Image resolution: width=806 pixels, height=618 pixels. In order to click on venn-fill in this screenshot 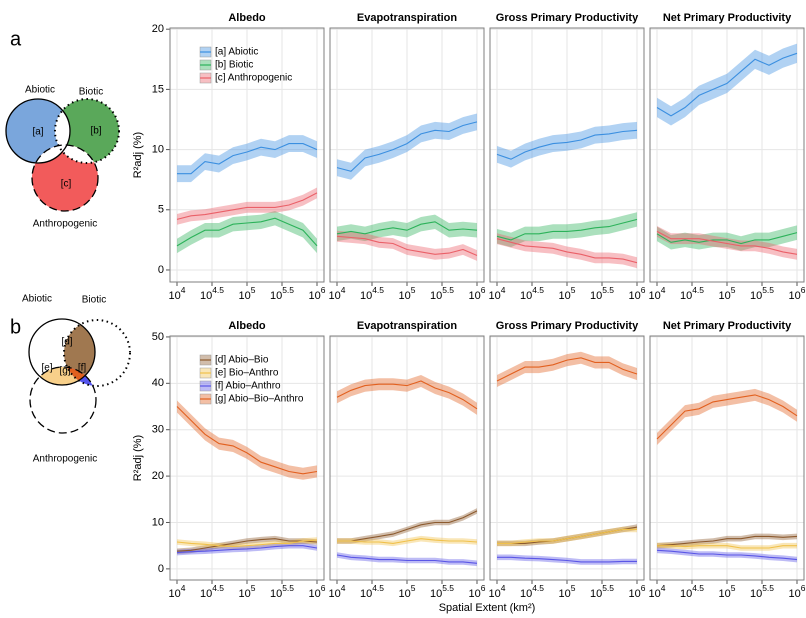, I will do `click(79, 352)`.